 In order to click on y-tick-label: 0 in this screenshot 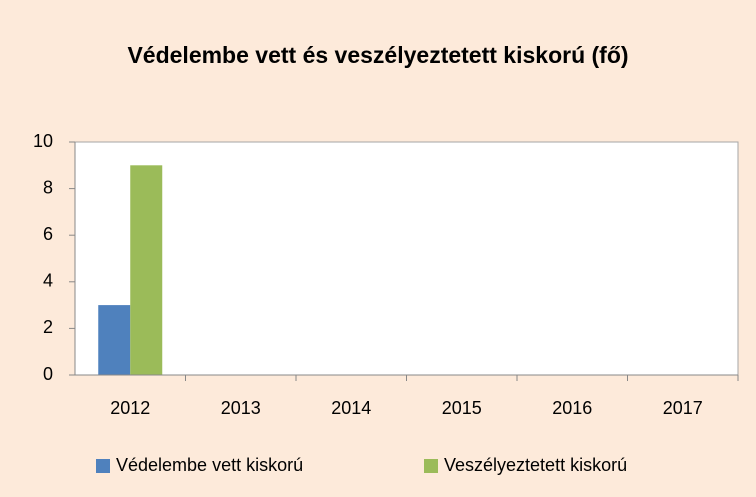, I will do `click(48, 374)`.